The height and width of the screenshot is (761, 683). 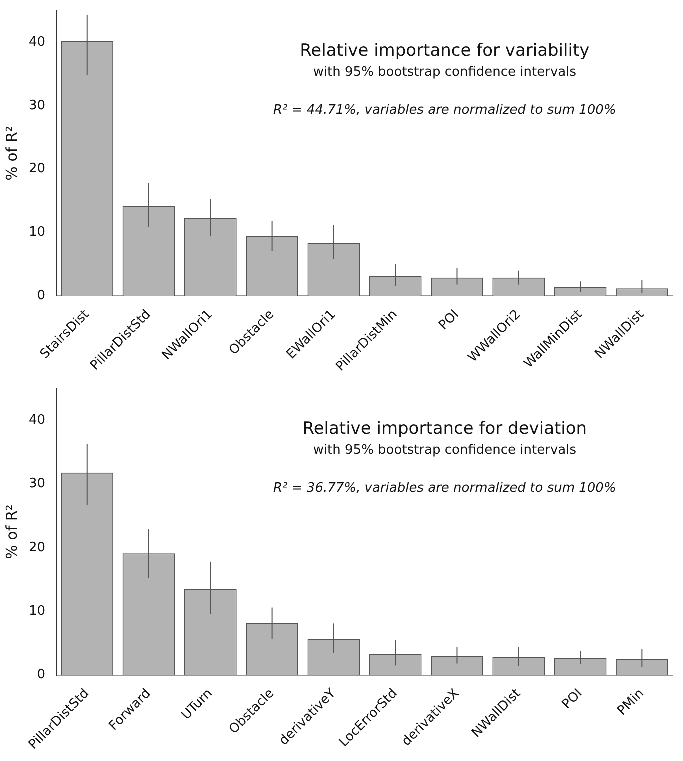 I want to click on text: Relative importance for deviation, so click(x=445, y=428).